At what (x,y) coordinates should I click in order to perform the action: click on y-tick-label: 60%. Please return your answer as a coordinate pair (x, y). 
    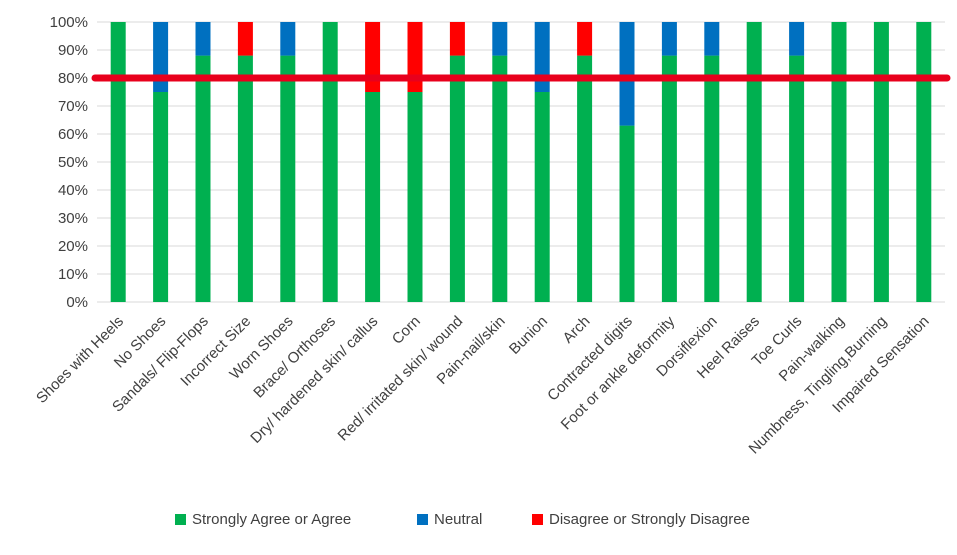
    Looking at the image, I should click on (73, 134).